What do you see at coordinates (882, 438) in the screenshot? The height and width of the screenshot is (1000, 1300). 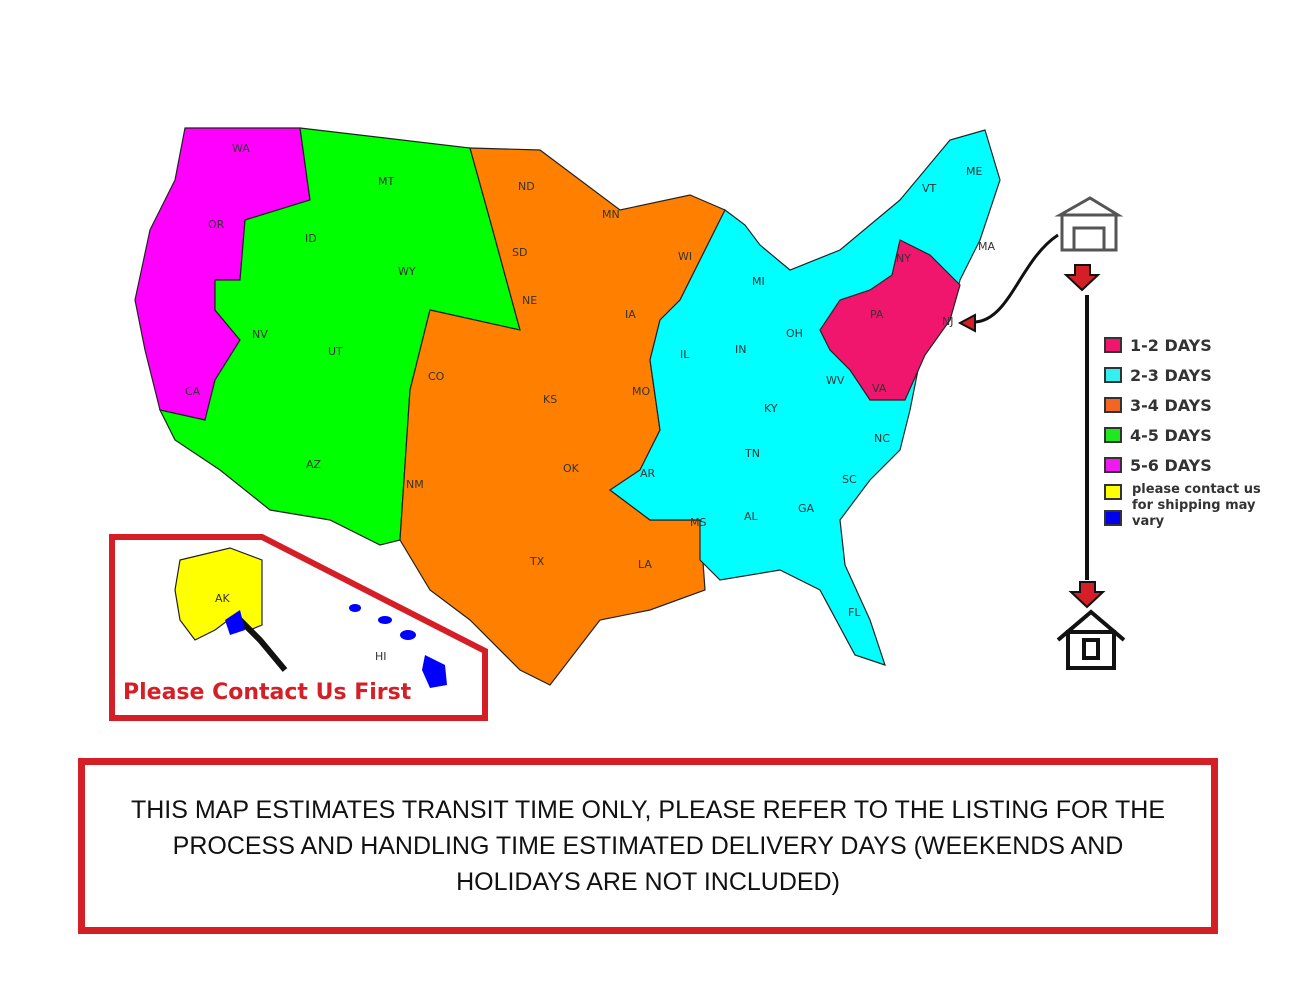 I see `state-label-nc: NC` at bounding box center [882, 438].